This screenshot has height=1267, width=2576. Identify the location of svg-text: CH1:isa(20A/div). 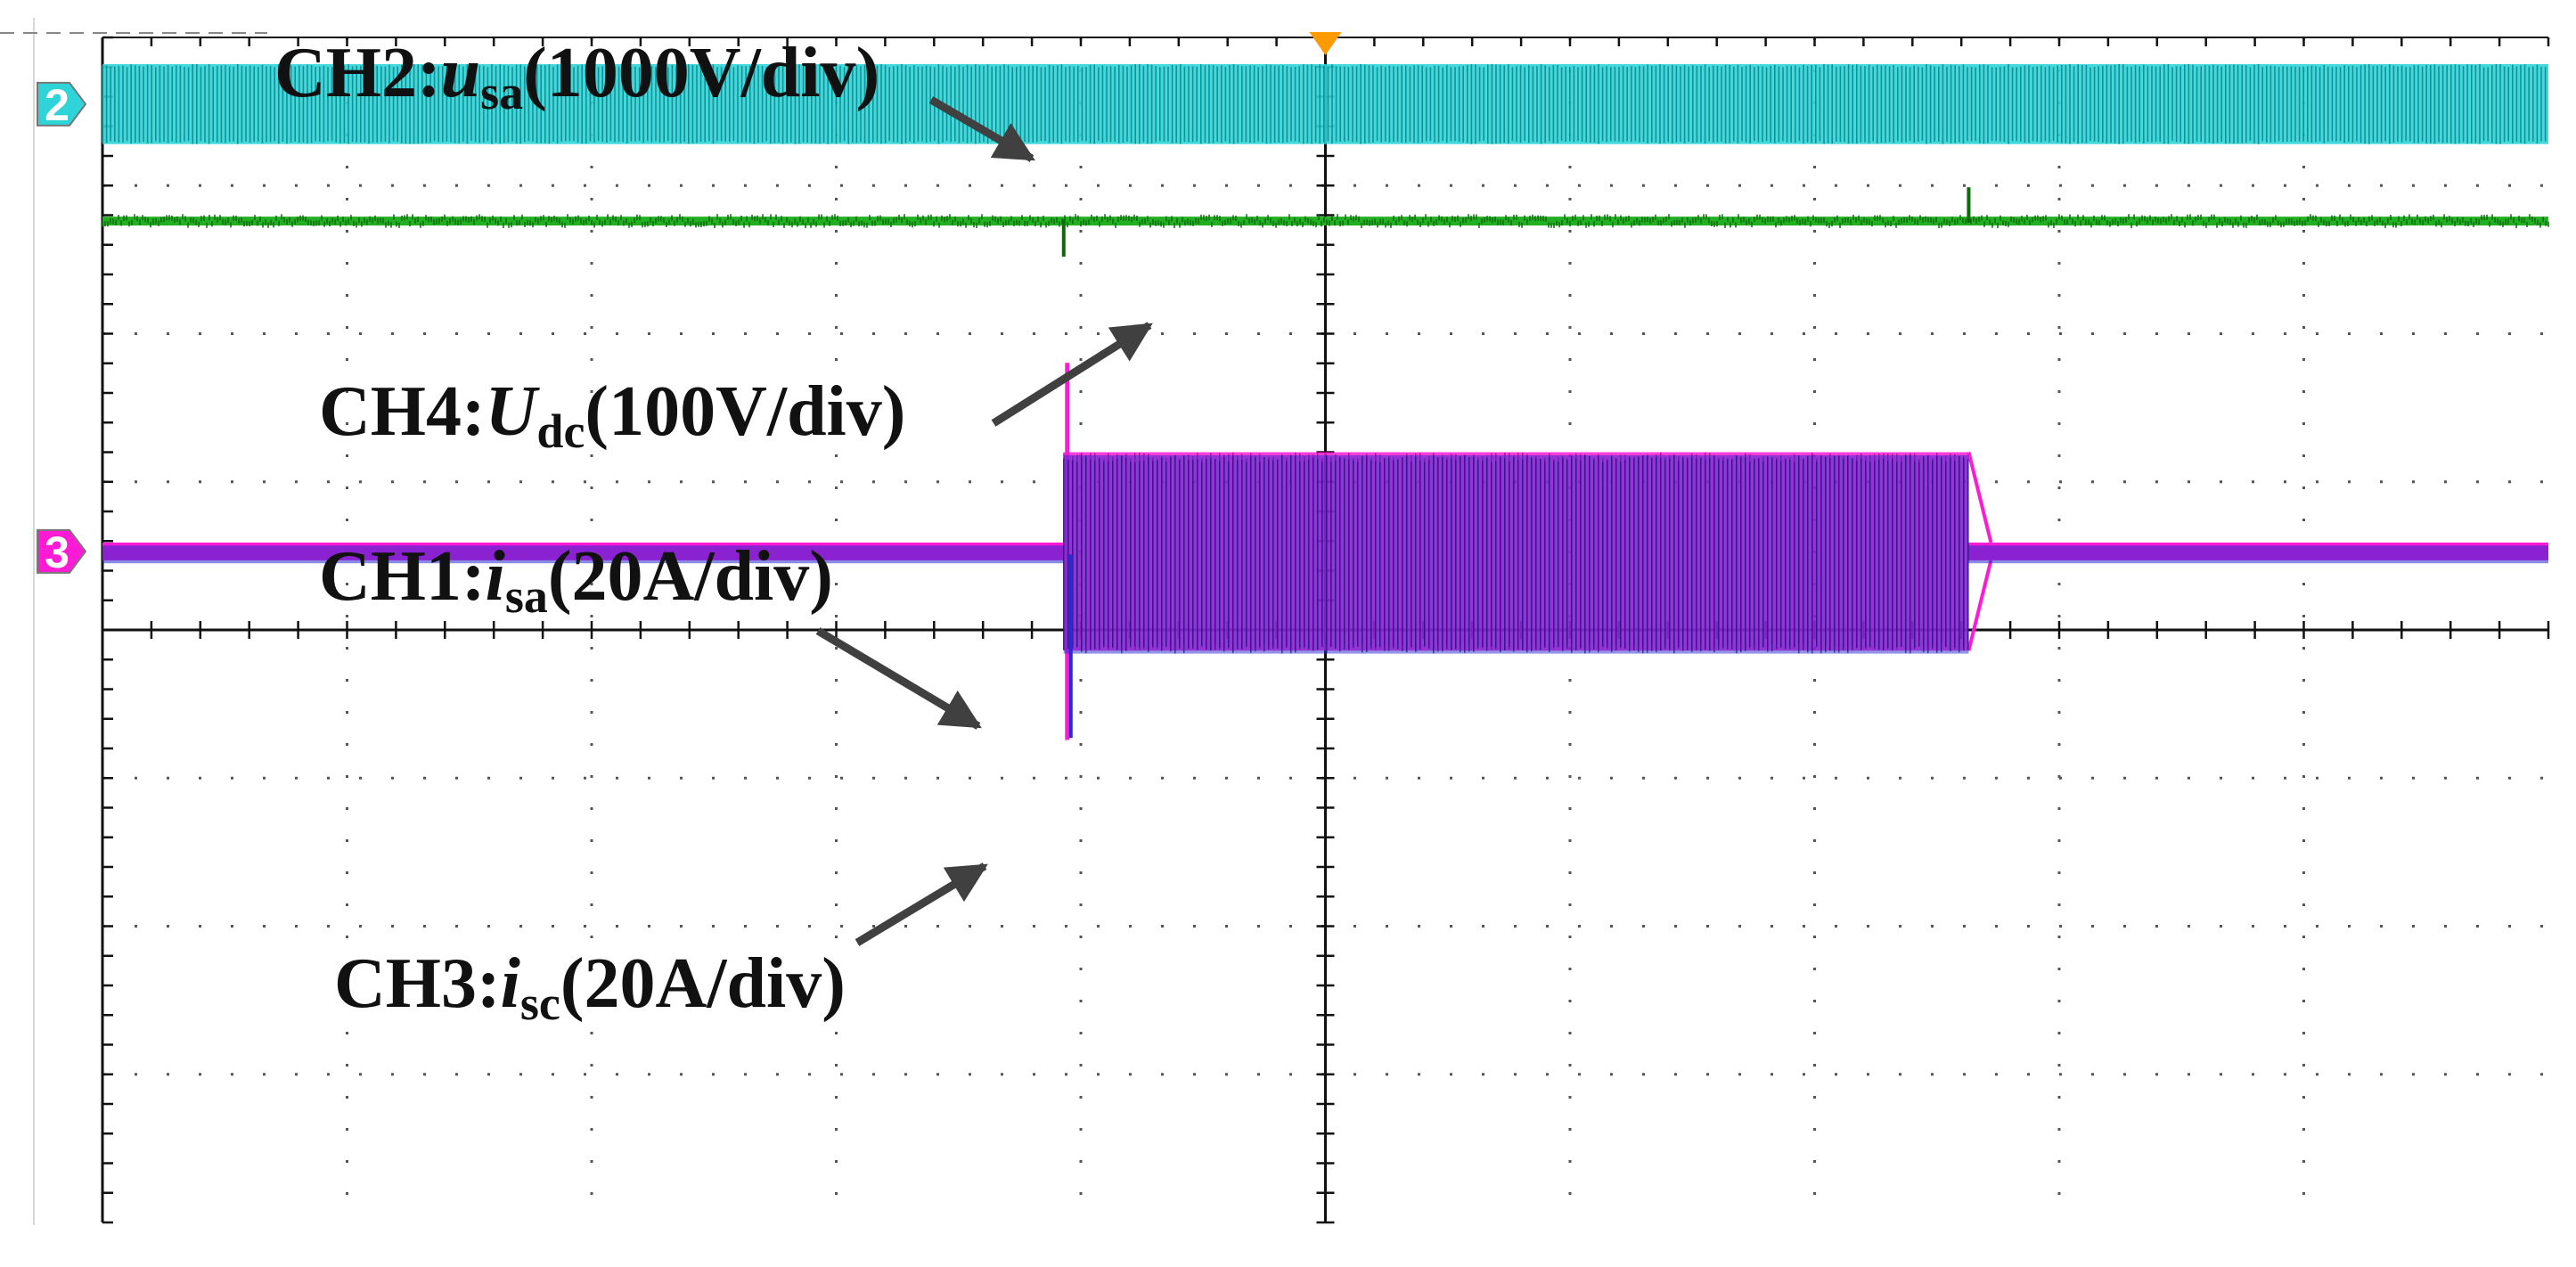
(576, 580).